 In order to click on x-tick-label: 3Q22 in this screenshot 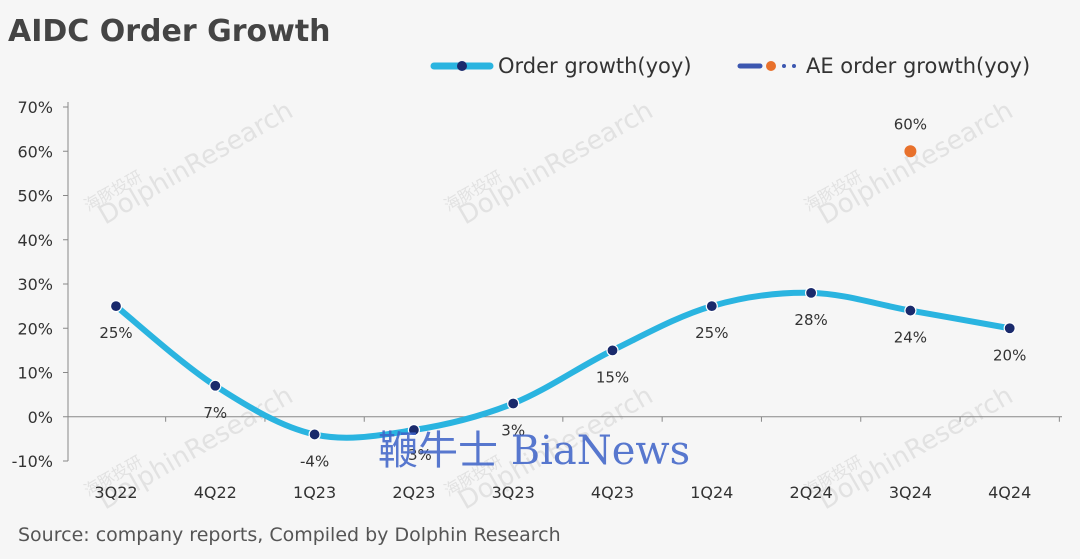, I will do `click(115, 492)`.